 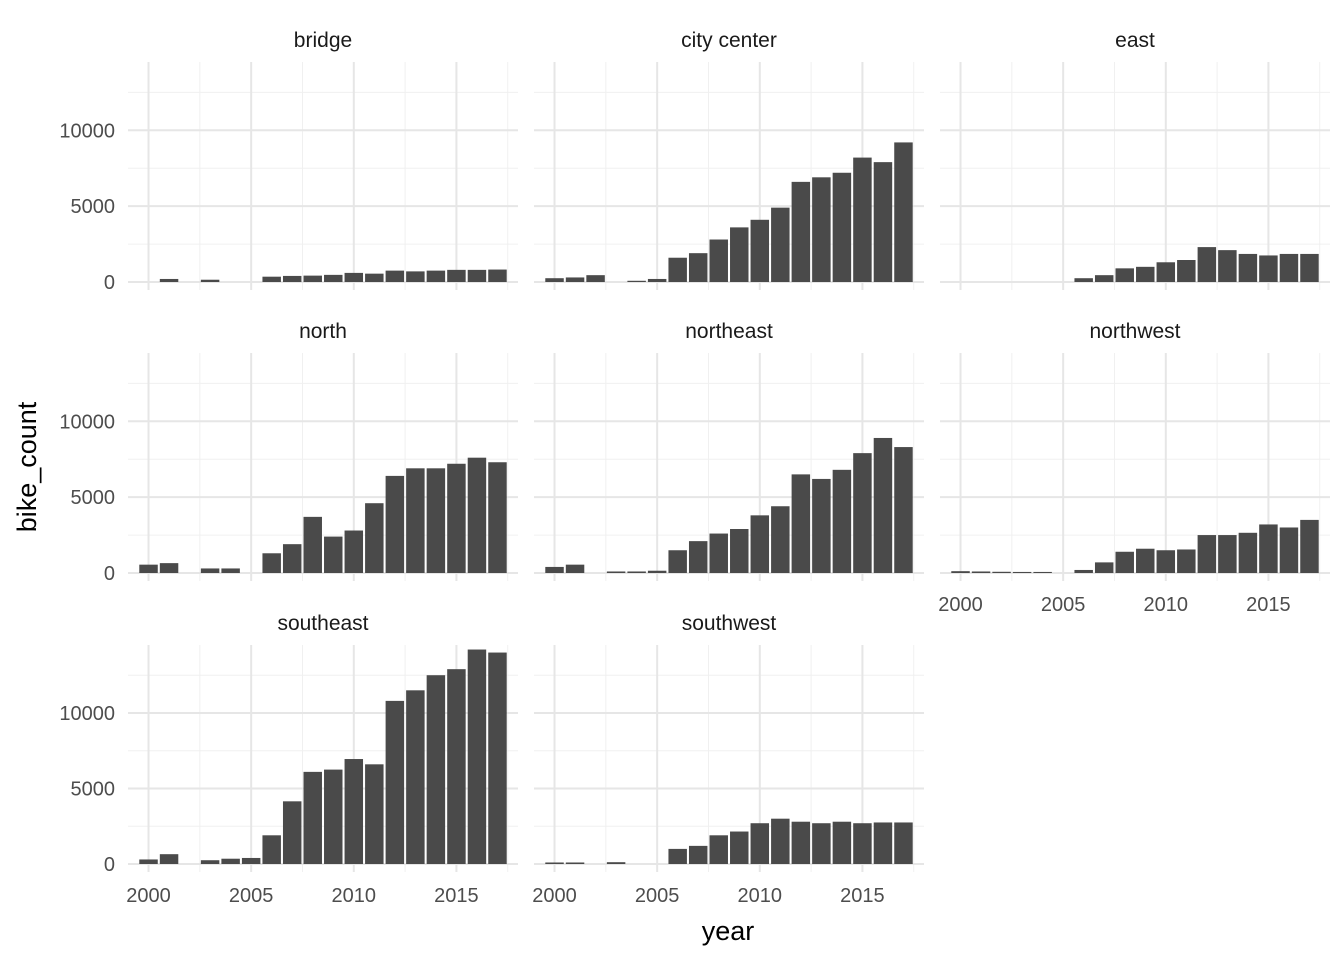 What do you see at coordinates (554, 863) in the screenshot?
I see `bar-southwest-2000` at bounding box center [554, 863].